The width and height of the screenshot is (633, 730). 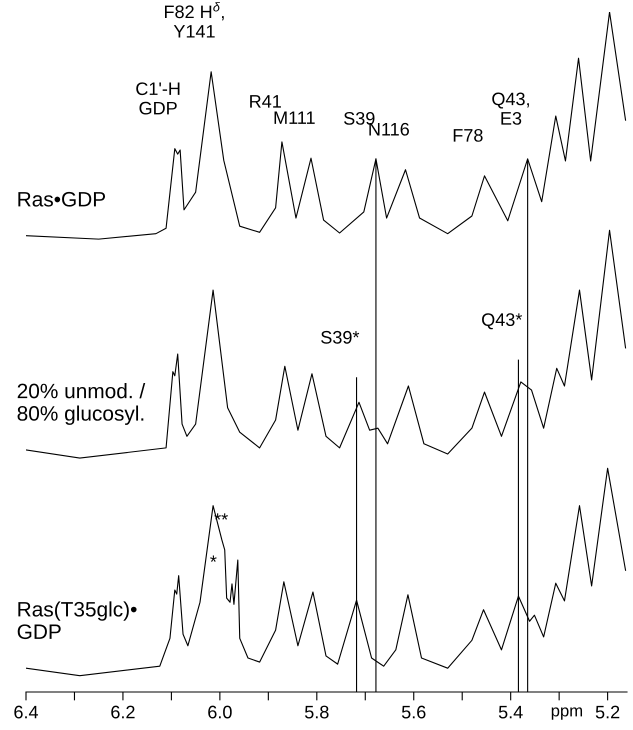 I want to click on x-tick-label: 6.2, so click(x=123, y=712).